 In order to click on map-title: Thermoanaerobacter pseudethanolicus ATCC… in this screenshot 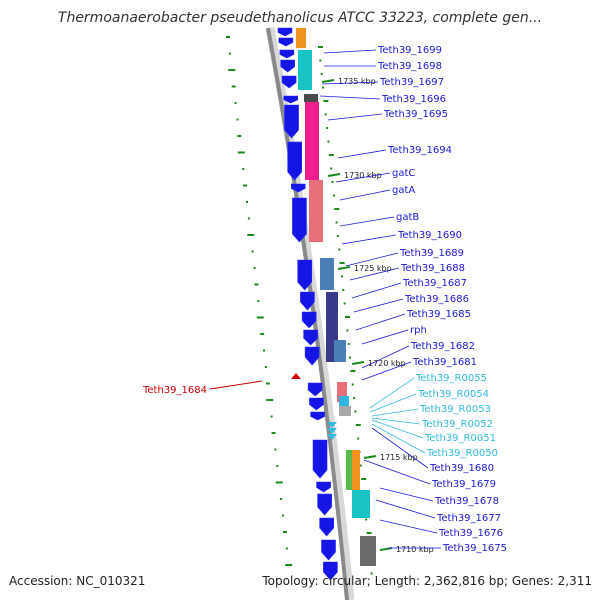, I will do `click(300, 18)`.